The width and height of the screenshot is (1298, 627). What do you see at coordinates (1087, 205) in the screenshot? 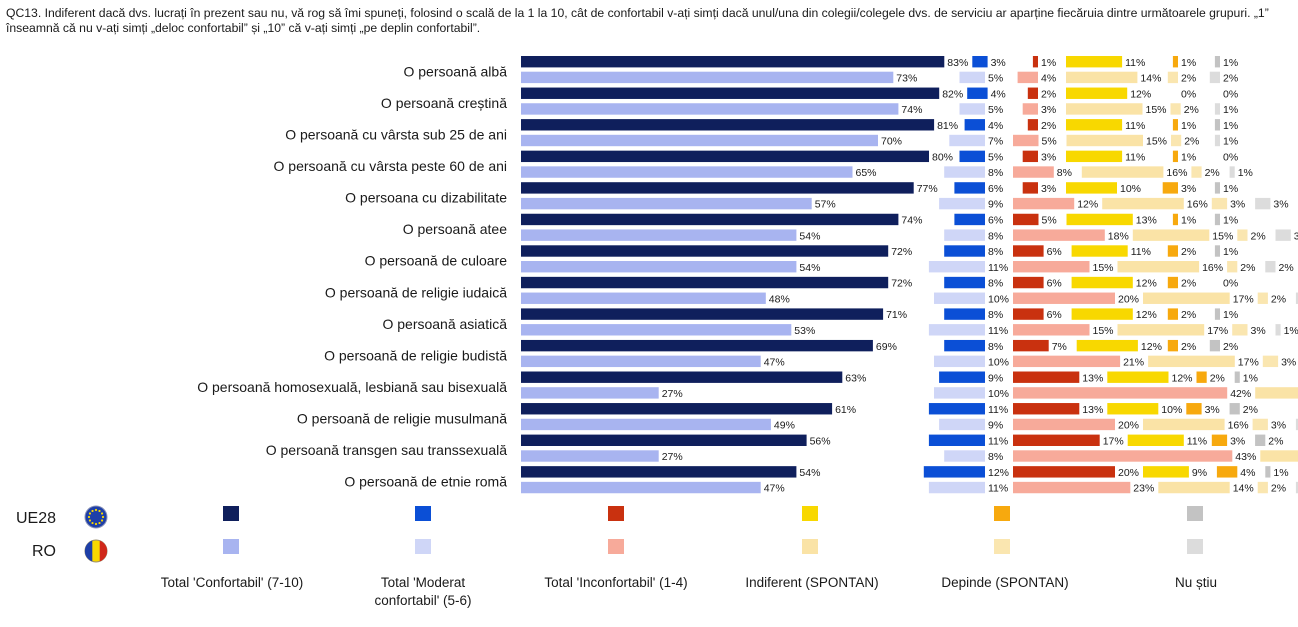
I see `value-label-ro: 12%` at bounding box center [1087, 205].